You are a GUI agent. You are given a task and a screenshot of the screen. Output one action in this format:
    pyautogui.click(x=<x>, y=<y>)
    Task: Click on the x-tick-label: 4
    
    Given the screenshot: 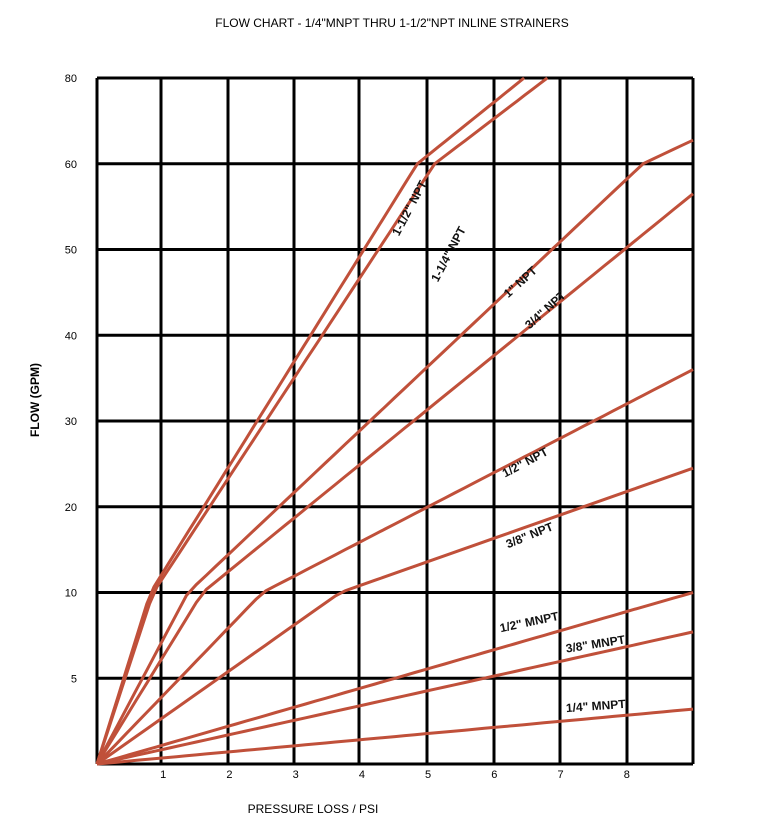 What is the action you would take?
    pyautogui.click(x=362, y=775)
    